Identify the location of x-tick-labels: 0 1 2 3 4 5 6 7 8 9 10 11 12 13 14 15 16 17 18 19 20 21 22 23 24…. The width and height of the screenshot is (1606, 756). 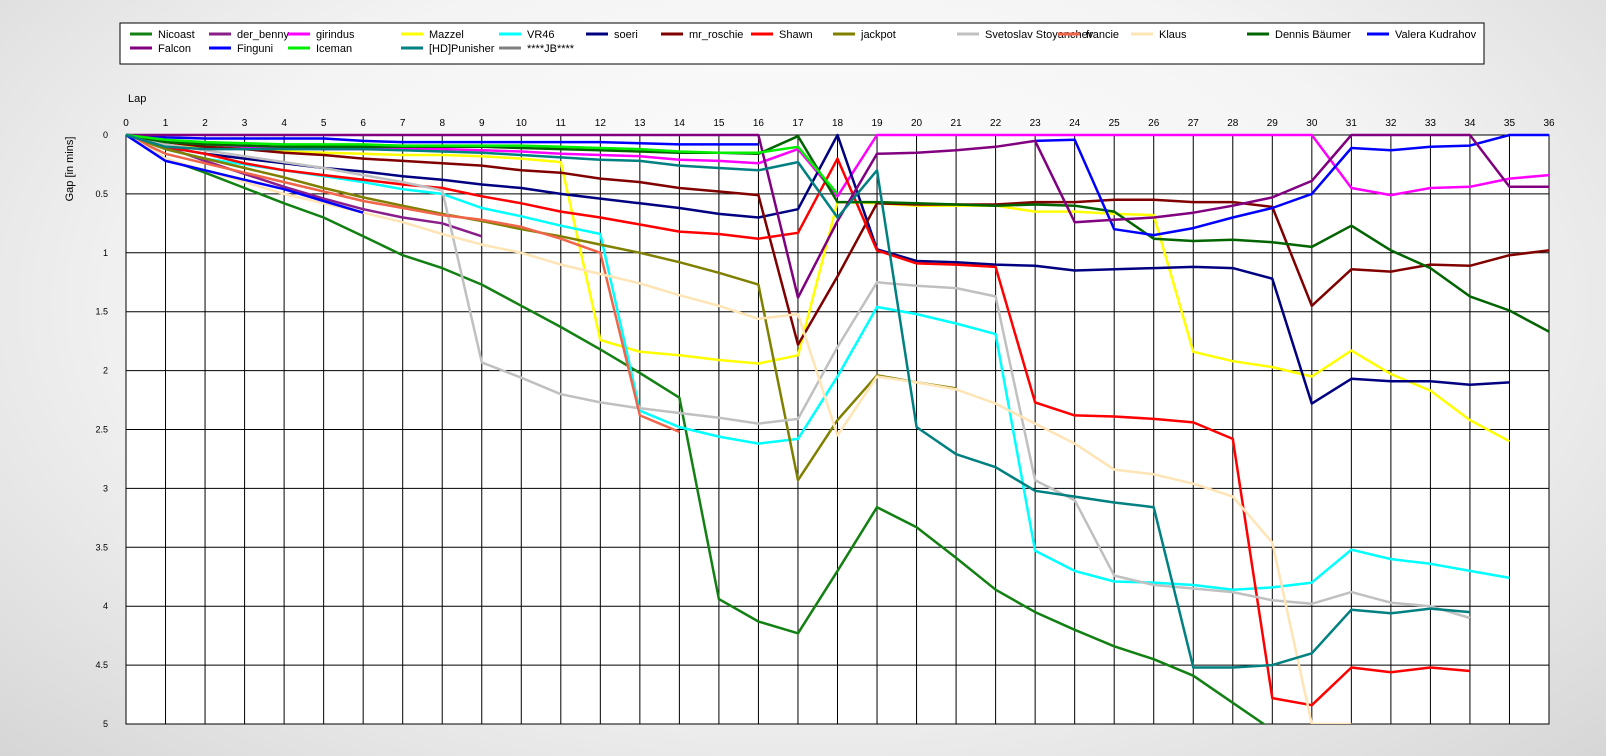
(839, 123).